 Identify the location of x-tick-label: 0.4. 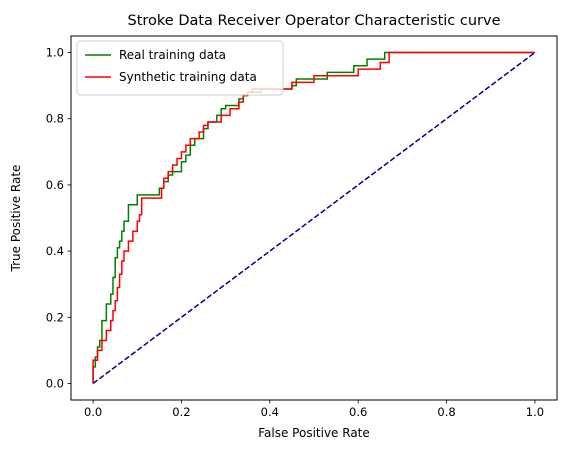
(270, 412).